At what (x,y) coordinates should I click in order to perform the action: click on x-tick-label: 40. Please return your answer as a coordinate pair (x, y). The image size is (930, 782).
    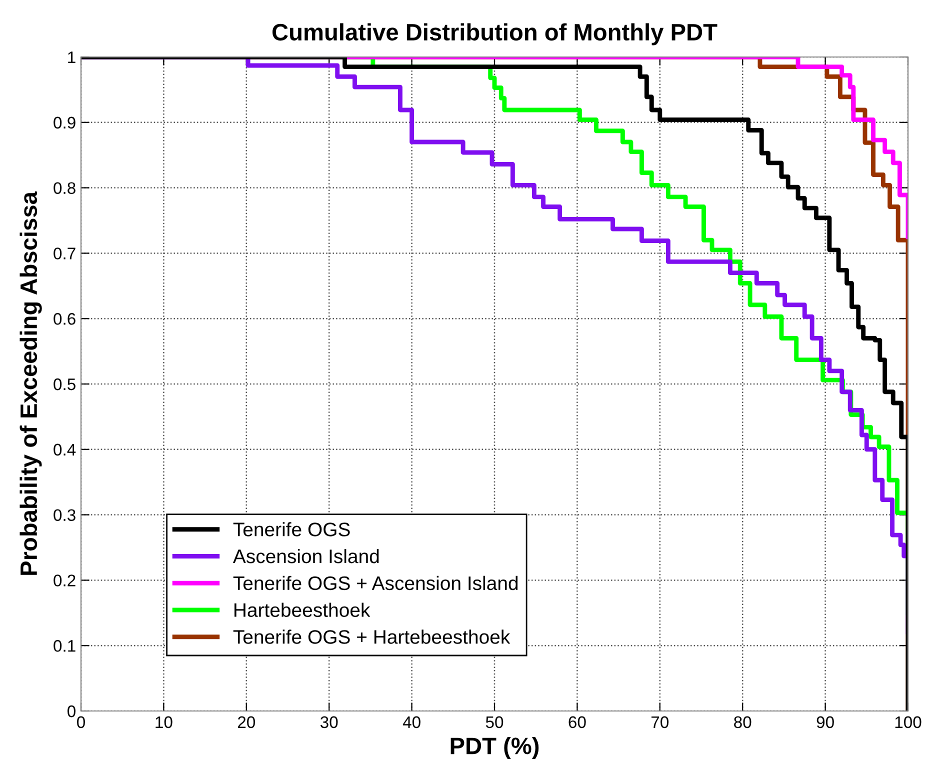
    Looking at the image, I should click on (411, 722).